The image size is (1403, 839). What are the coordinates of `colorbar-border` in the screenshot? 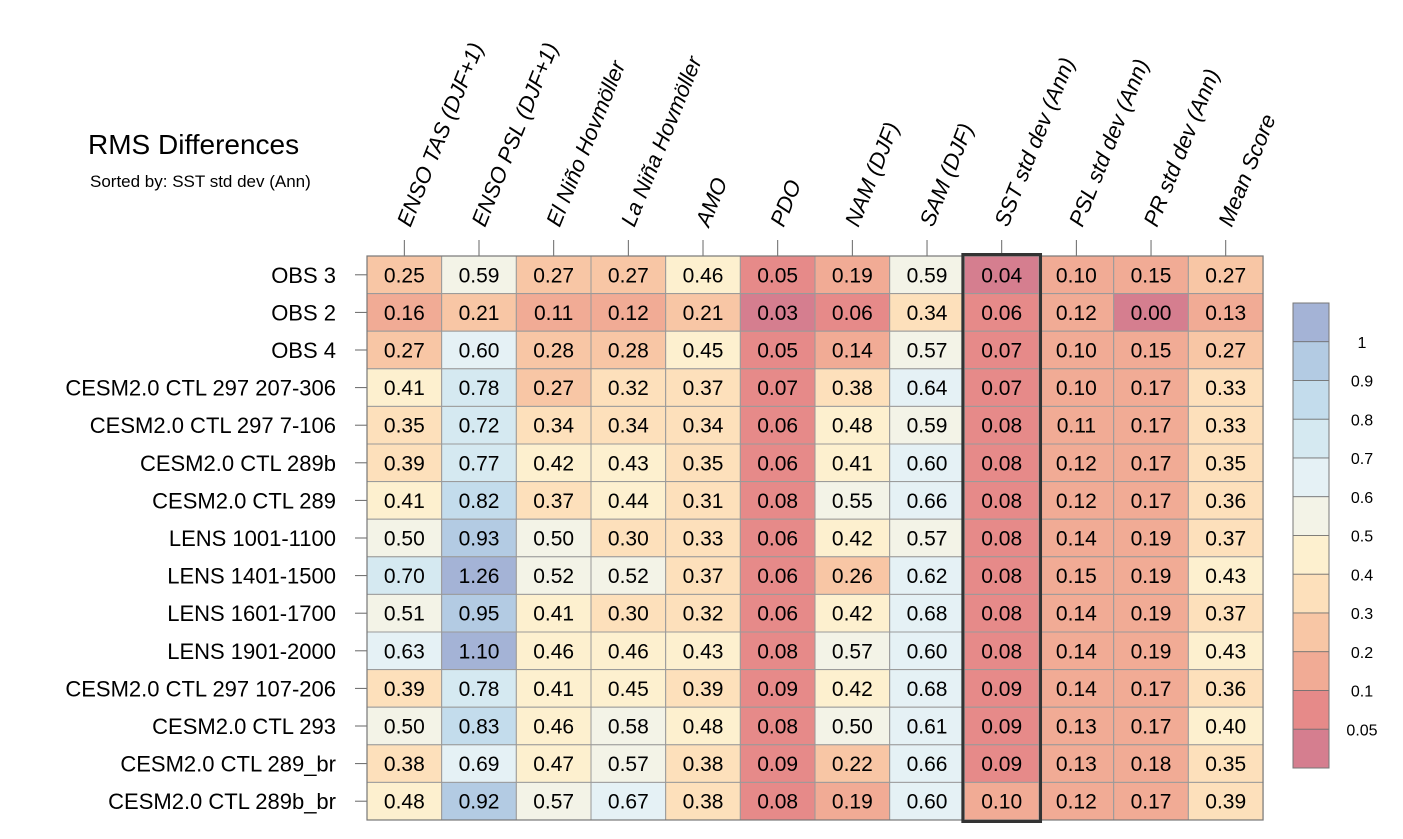 It's located at (1311, 535).